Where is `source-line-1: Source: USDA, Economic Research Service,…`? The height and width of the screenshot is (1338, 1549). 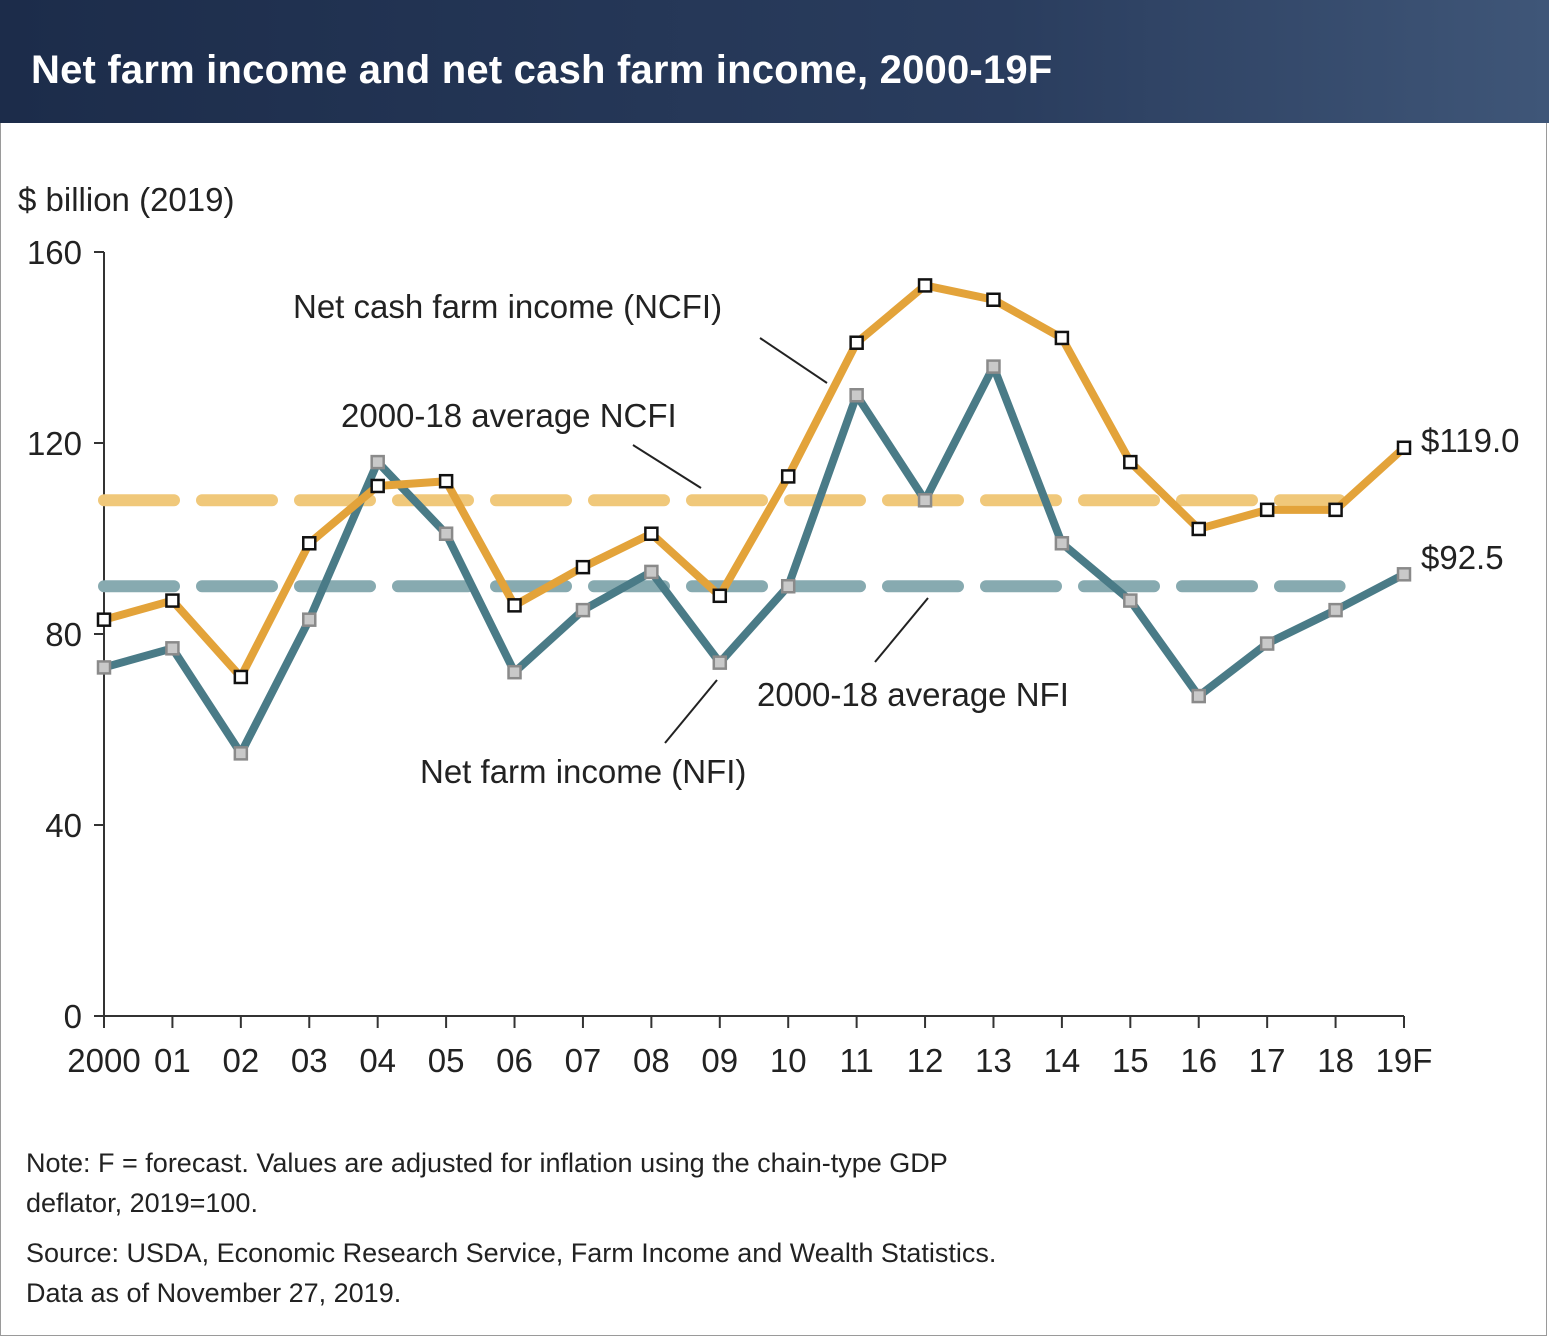 source-line-1: Source: USDA, Economic Research Service,… is located at coordinates (511, 1253).